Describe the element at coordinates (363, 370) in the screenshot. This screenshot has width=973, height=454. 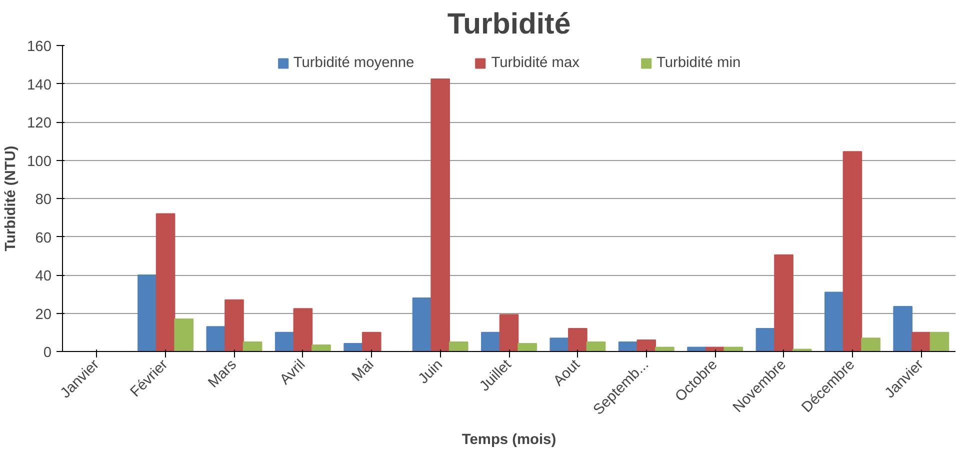
I see `x-tick-label: Mai` at that location.